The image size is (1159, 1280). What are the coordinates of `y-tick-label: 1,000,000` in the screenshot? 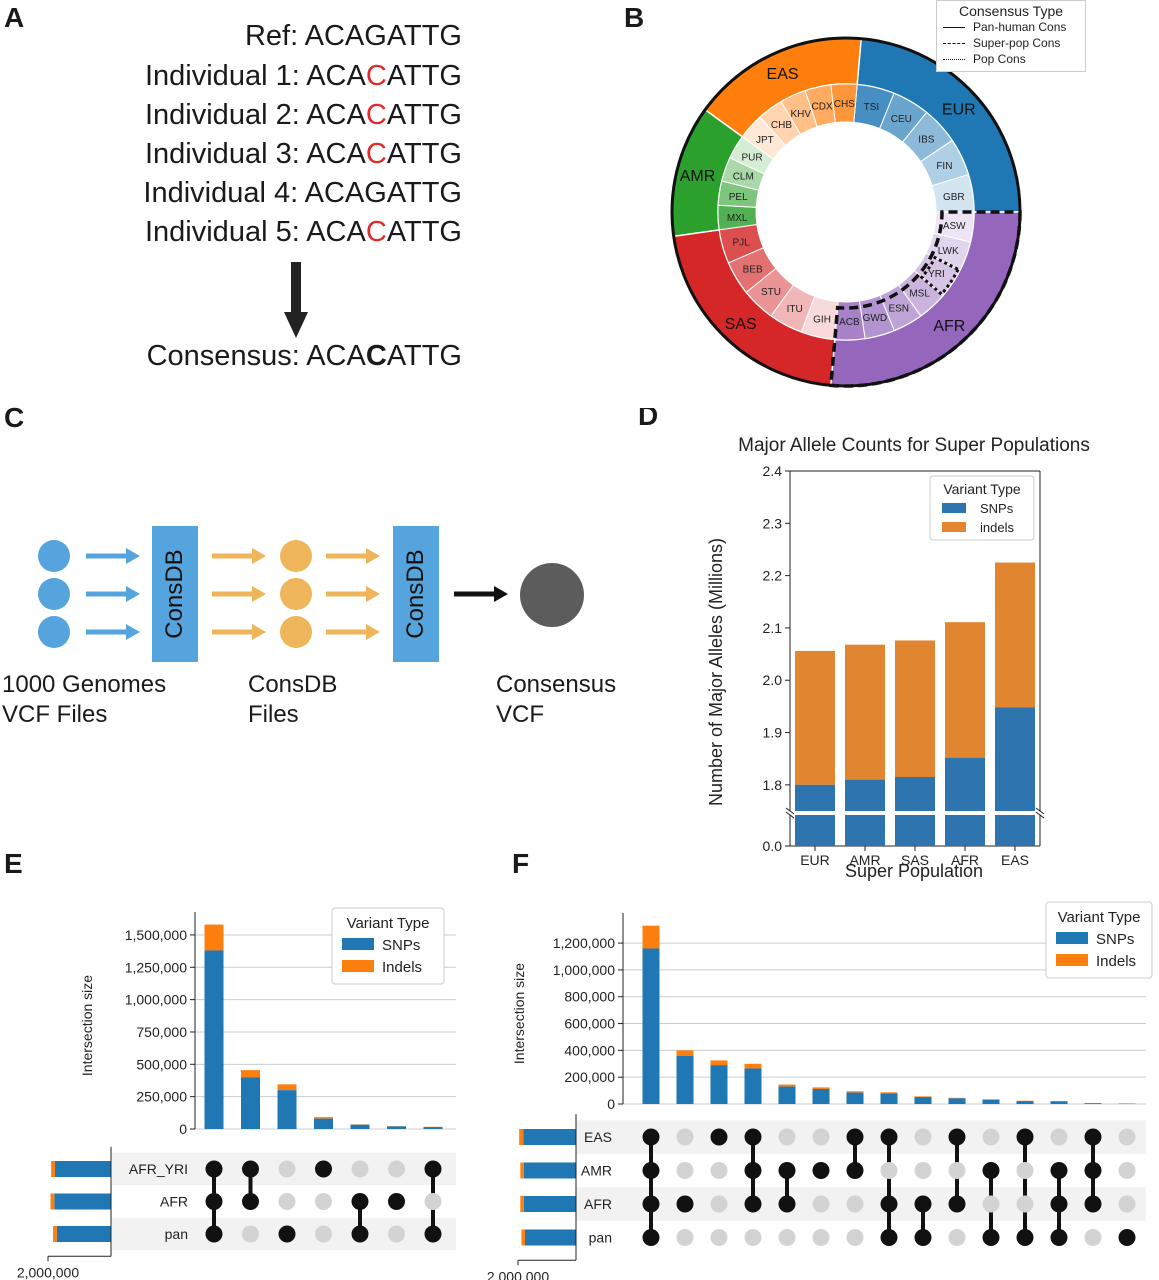 It's located at (156, 1000).